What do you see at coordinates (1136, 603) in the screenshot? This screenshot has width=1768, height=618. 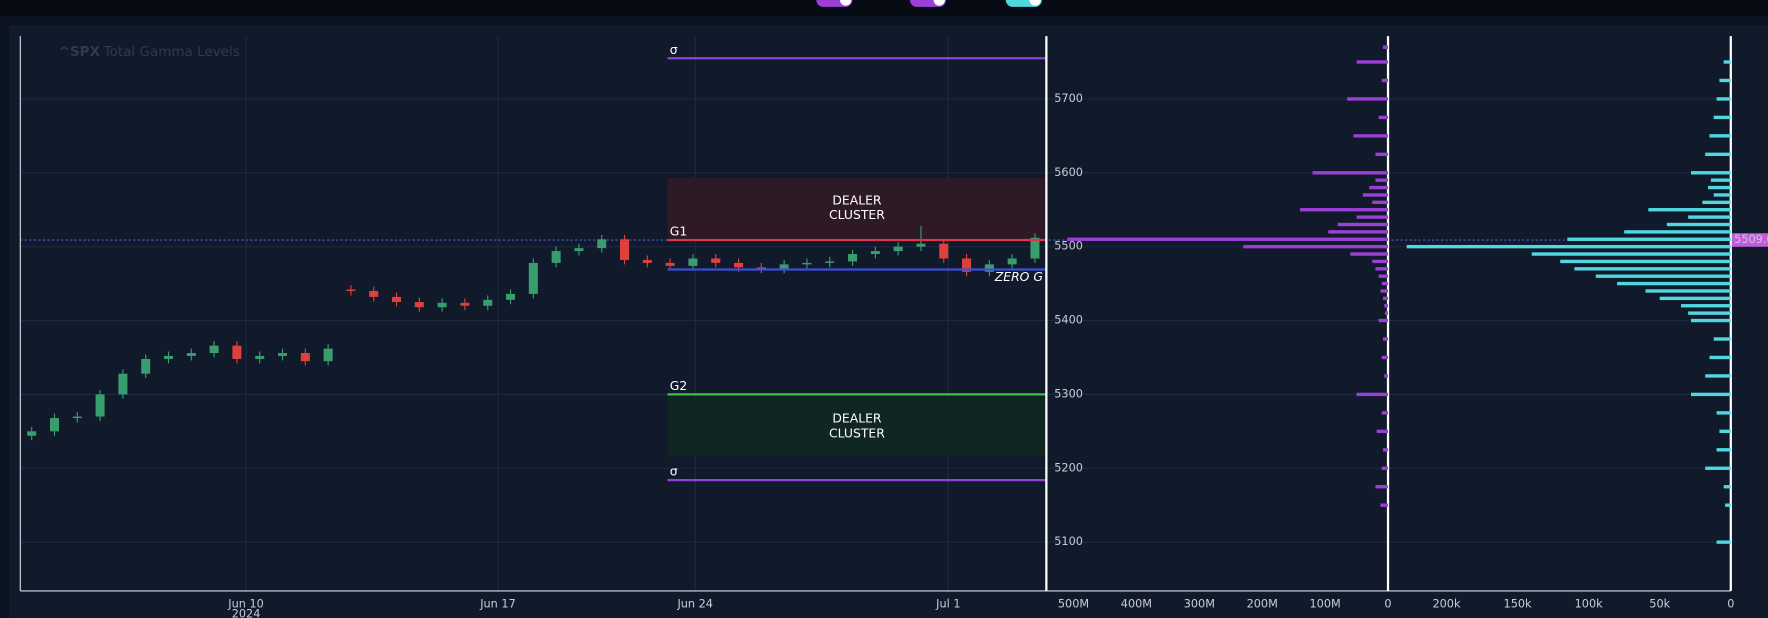 I see `x-tick-label: 400M` at bounding box center [1136, 603].